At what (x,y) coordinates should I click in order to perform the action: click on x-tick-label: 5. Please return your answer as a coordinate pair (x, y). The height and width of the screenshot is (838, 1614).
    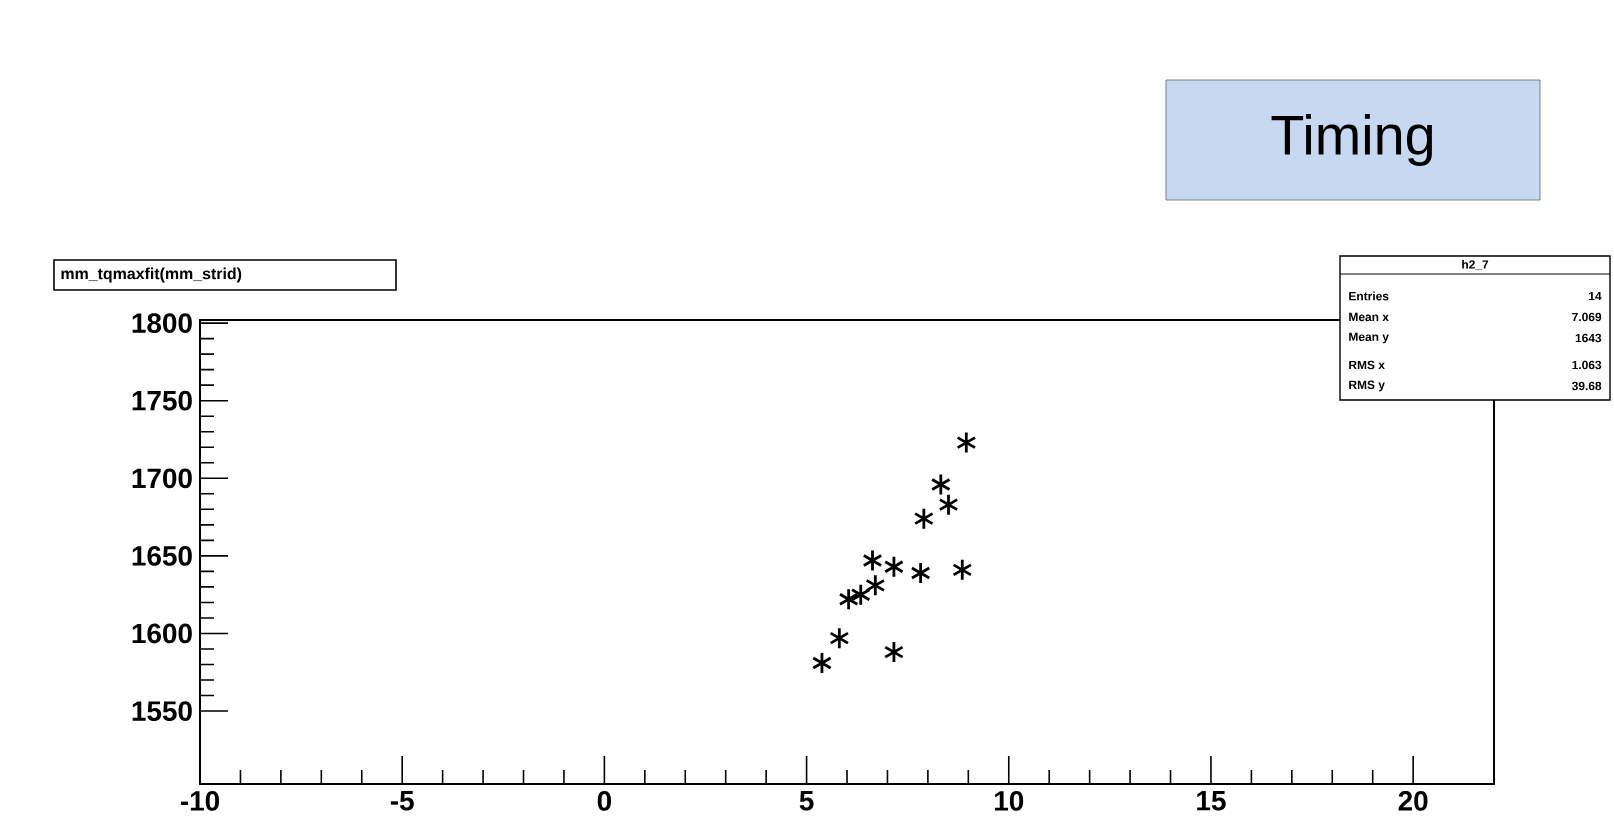
    Looking at the image, I should click on (806, 801).